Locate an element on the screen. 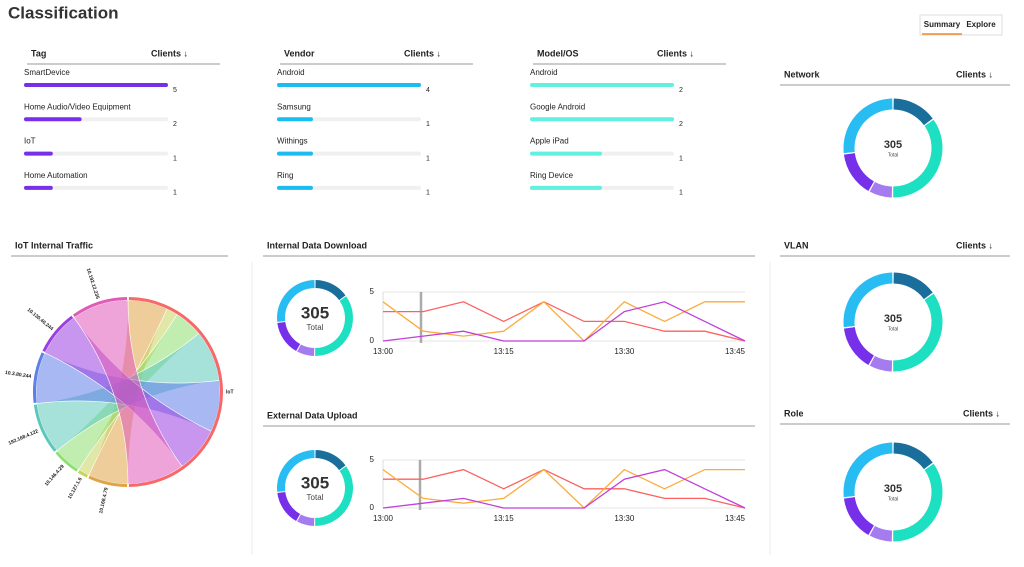 The width and height of the screenshot is (1024, 567). panel-title: Vendor is located at coordinates (299, 53).